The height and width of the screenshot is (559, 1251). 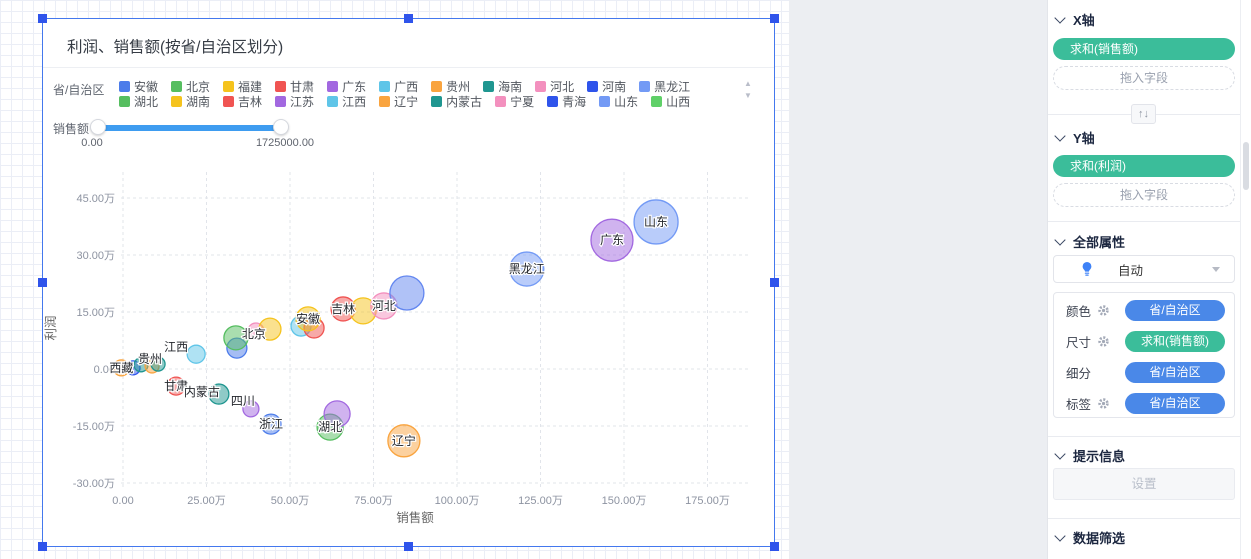 What do you see at coordinates (176, 386) in the screenshot?
I see `bubble-甘肃` at bounding box center [176, 386].